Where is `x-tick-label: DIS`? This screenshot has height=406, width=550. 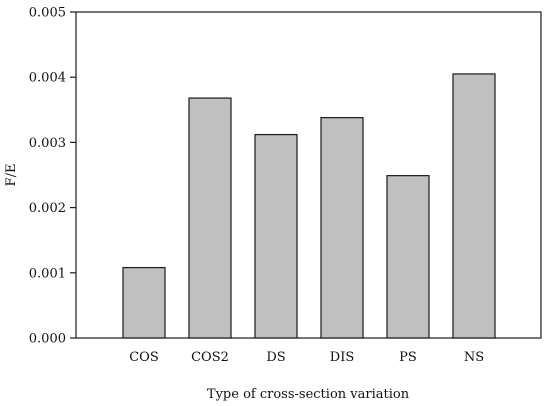 x-tick-label: DIS is located at coordinates (342, 357).